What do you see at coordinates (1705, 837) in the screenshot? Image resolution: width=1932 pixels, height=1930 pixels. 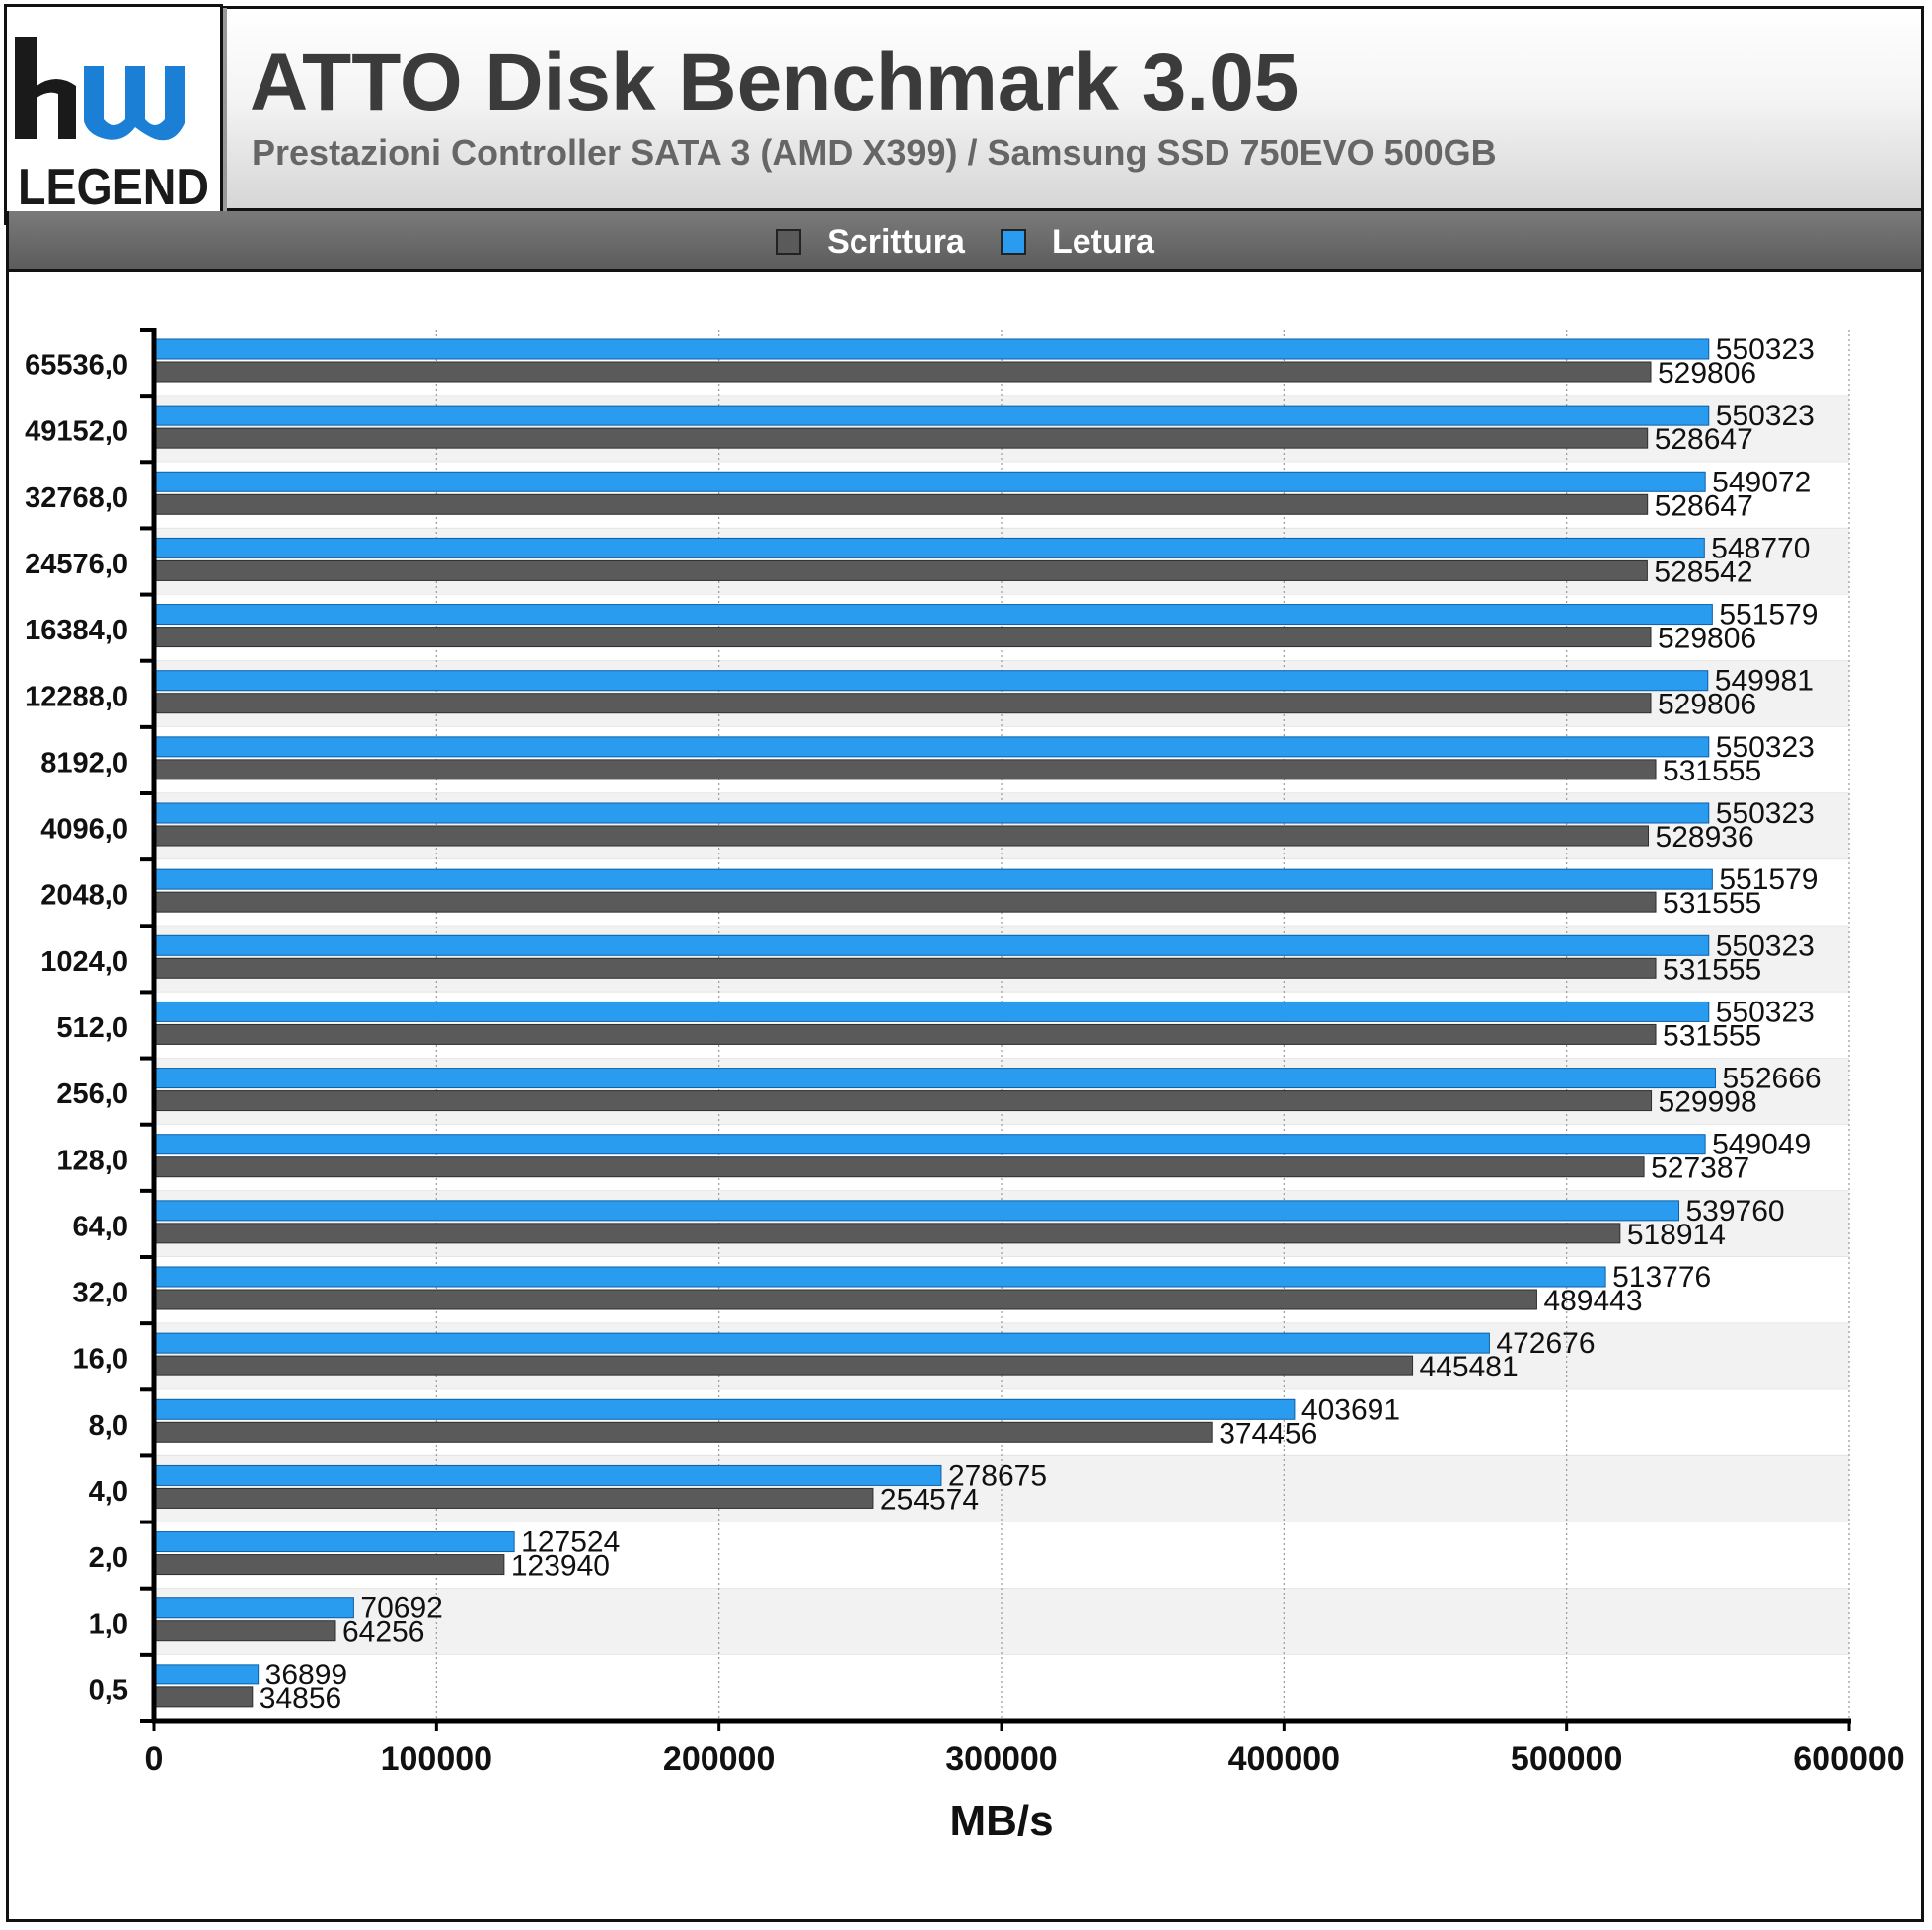 I see `data-label-scrittura: 528936` at bounding box center [1705, 837].